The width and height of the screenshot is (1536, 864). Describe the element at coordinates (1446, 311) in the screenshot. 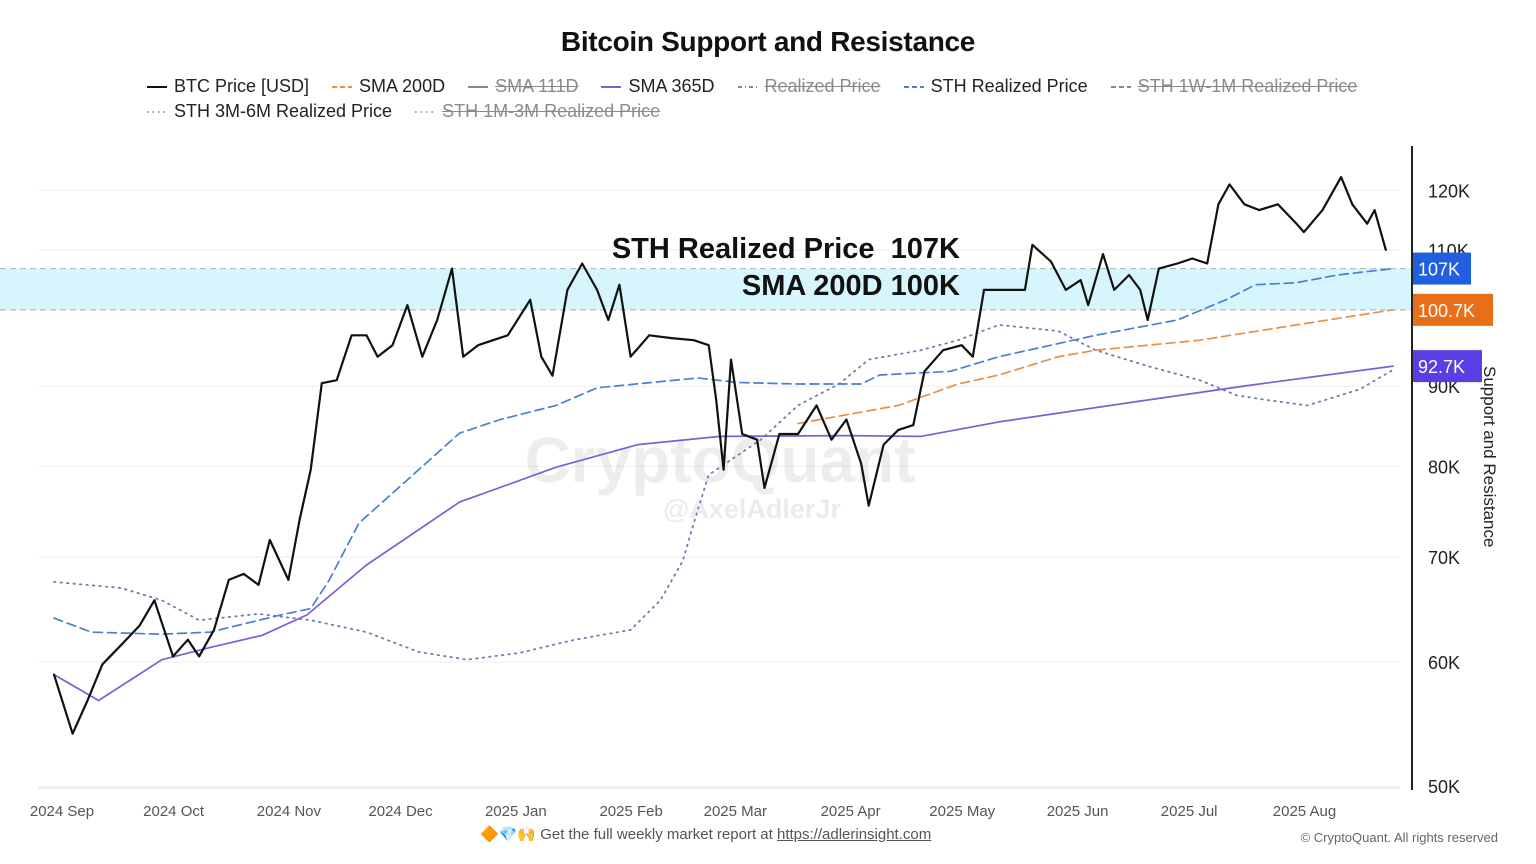

I see `value-tag-label: 100.7K` at that location.